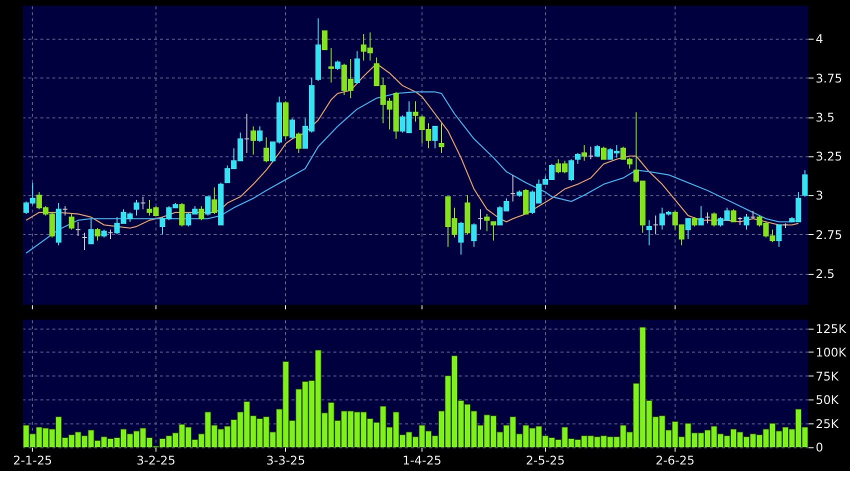 This screenshot has height=478, width=850. I want to click on y-tick-label: 100K, so click(832, 353).